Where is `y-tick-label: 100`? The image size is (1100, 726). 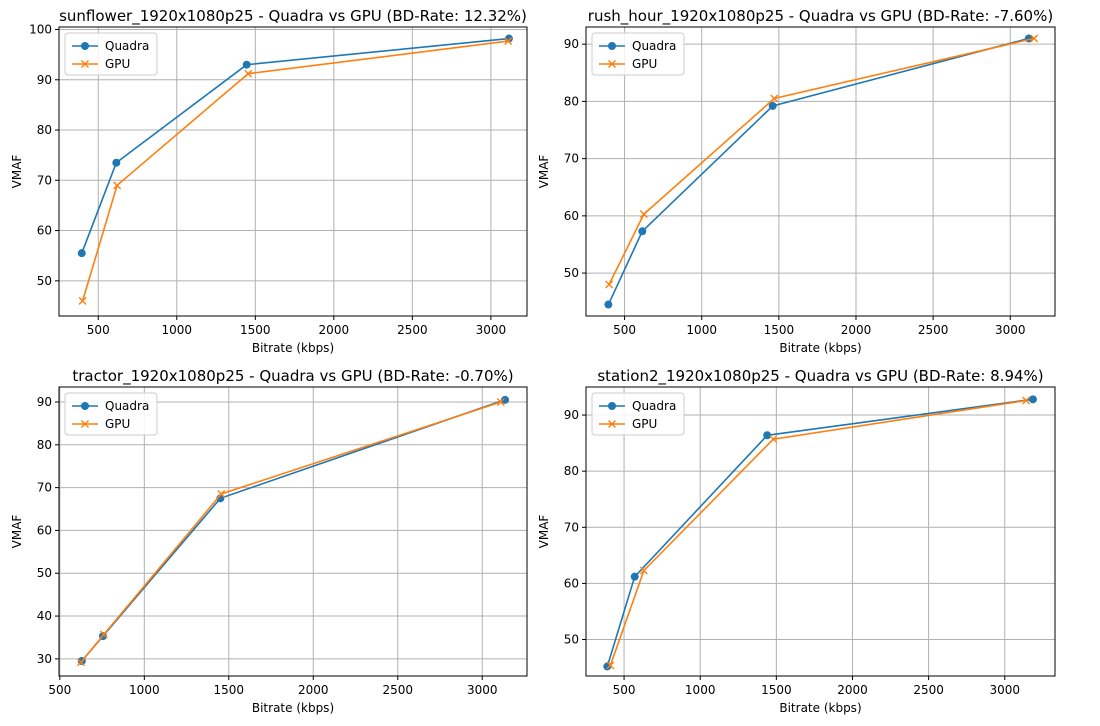
y-tick-label: 100 is located at coordinates (40, 30).